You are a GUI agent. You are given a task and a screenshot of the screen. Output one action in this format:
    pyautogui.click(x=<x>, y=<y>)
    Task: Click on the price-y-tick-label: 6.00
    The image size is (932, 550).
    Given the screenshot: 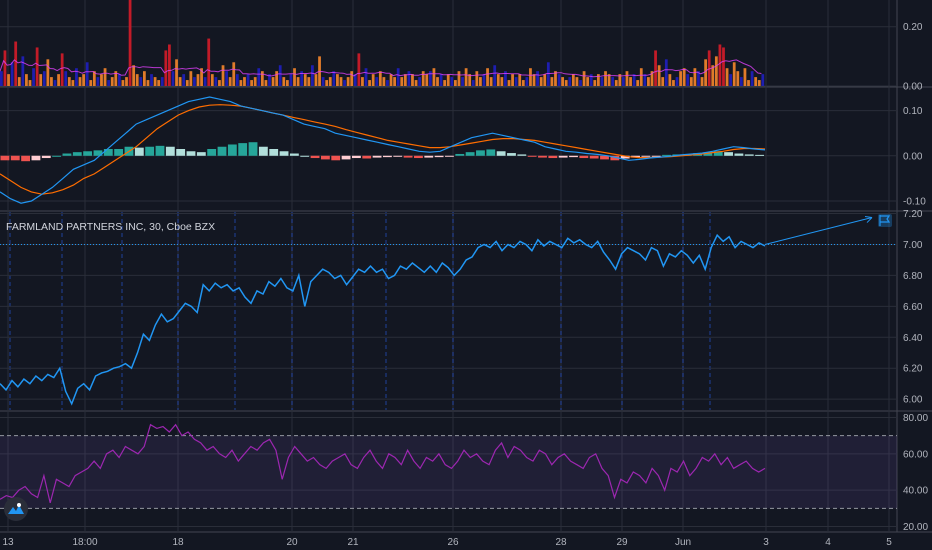 What is the action you would take?
    pyautogui.click(x=913, y=400)
    